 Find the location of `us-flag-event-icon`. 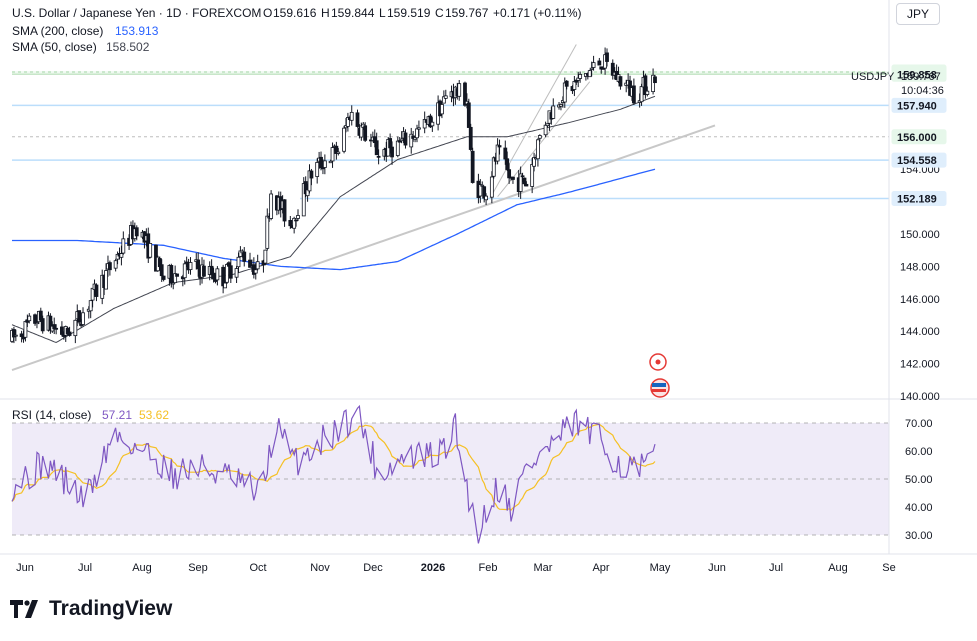

us-flag-event-icon is located at coordinates (660, 388).